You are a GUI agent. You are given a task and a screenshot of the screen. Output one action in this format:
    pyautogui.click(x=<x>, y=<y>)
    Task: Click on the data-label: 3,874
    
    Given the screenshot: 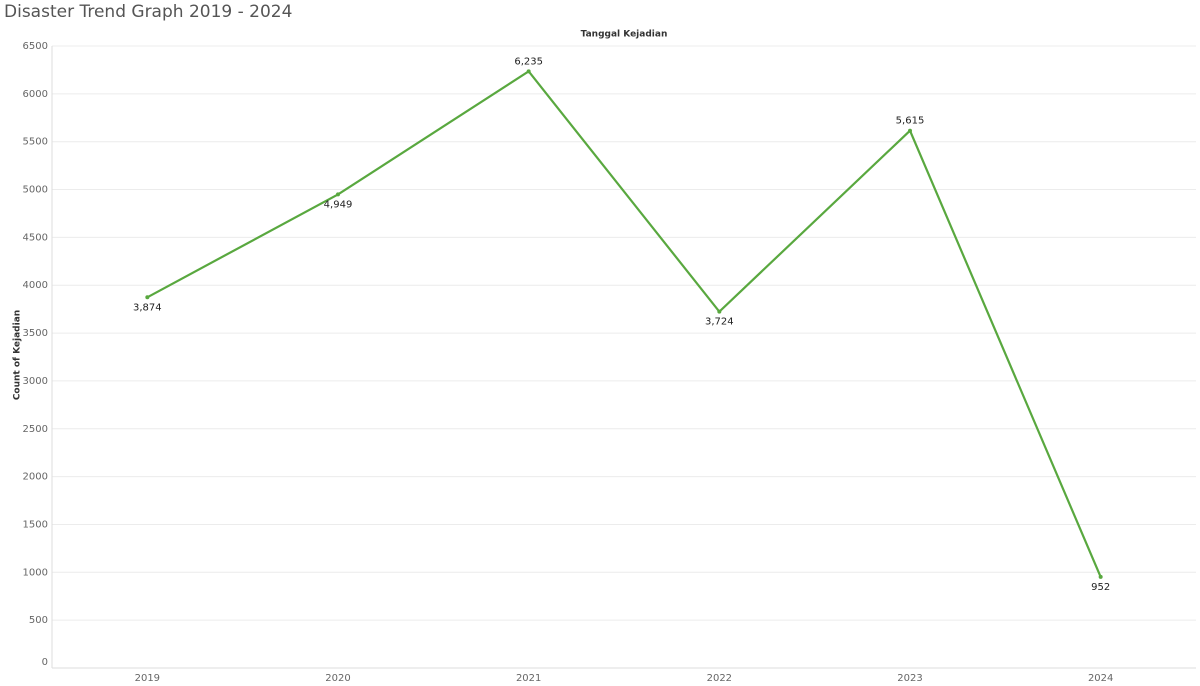 What is the action you would take?
    pyautogui.click(x=147, y=307)
    